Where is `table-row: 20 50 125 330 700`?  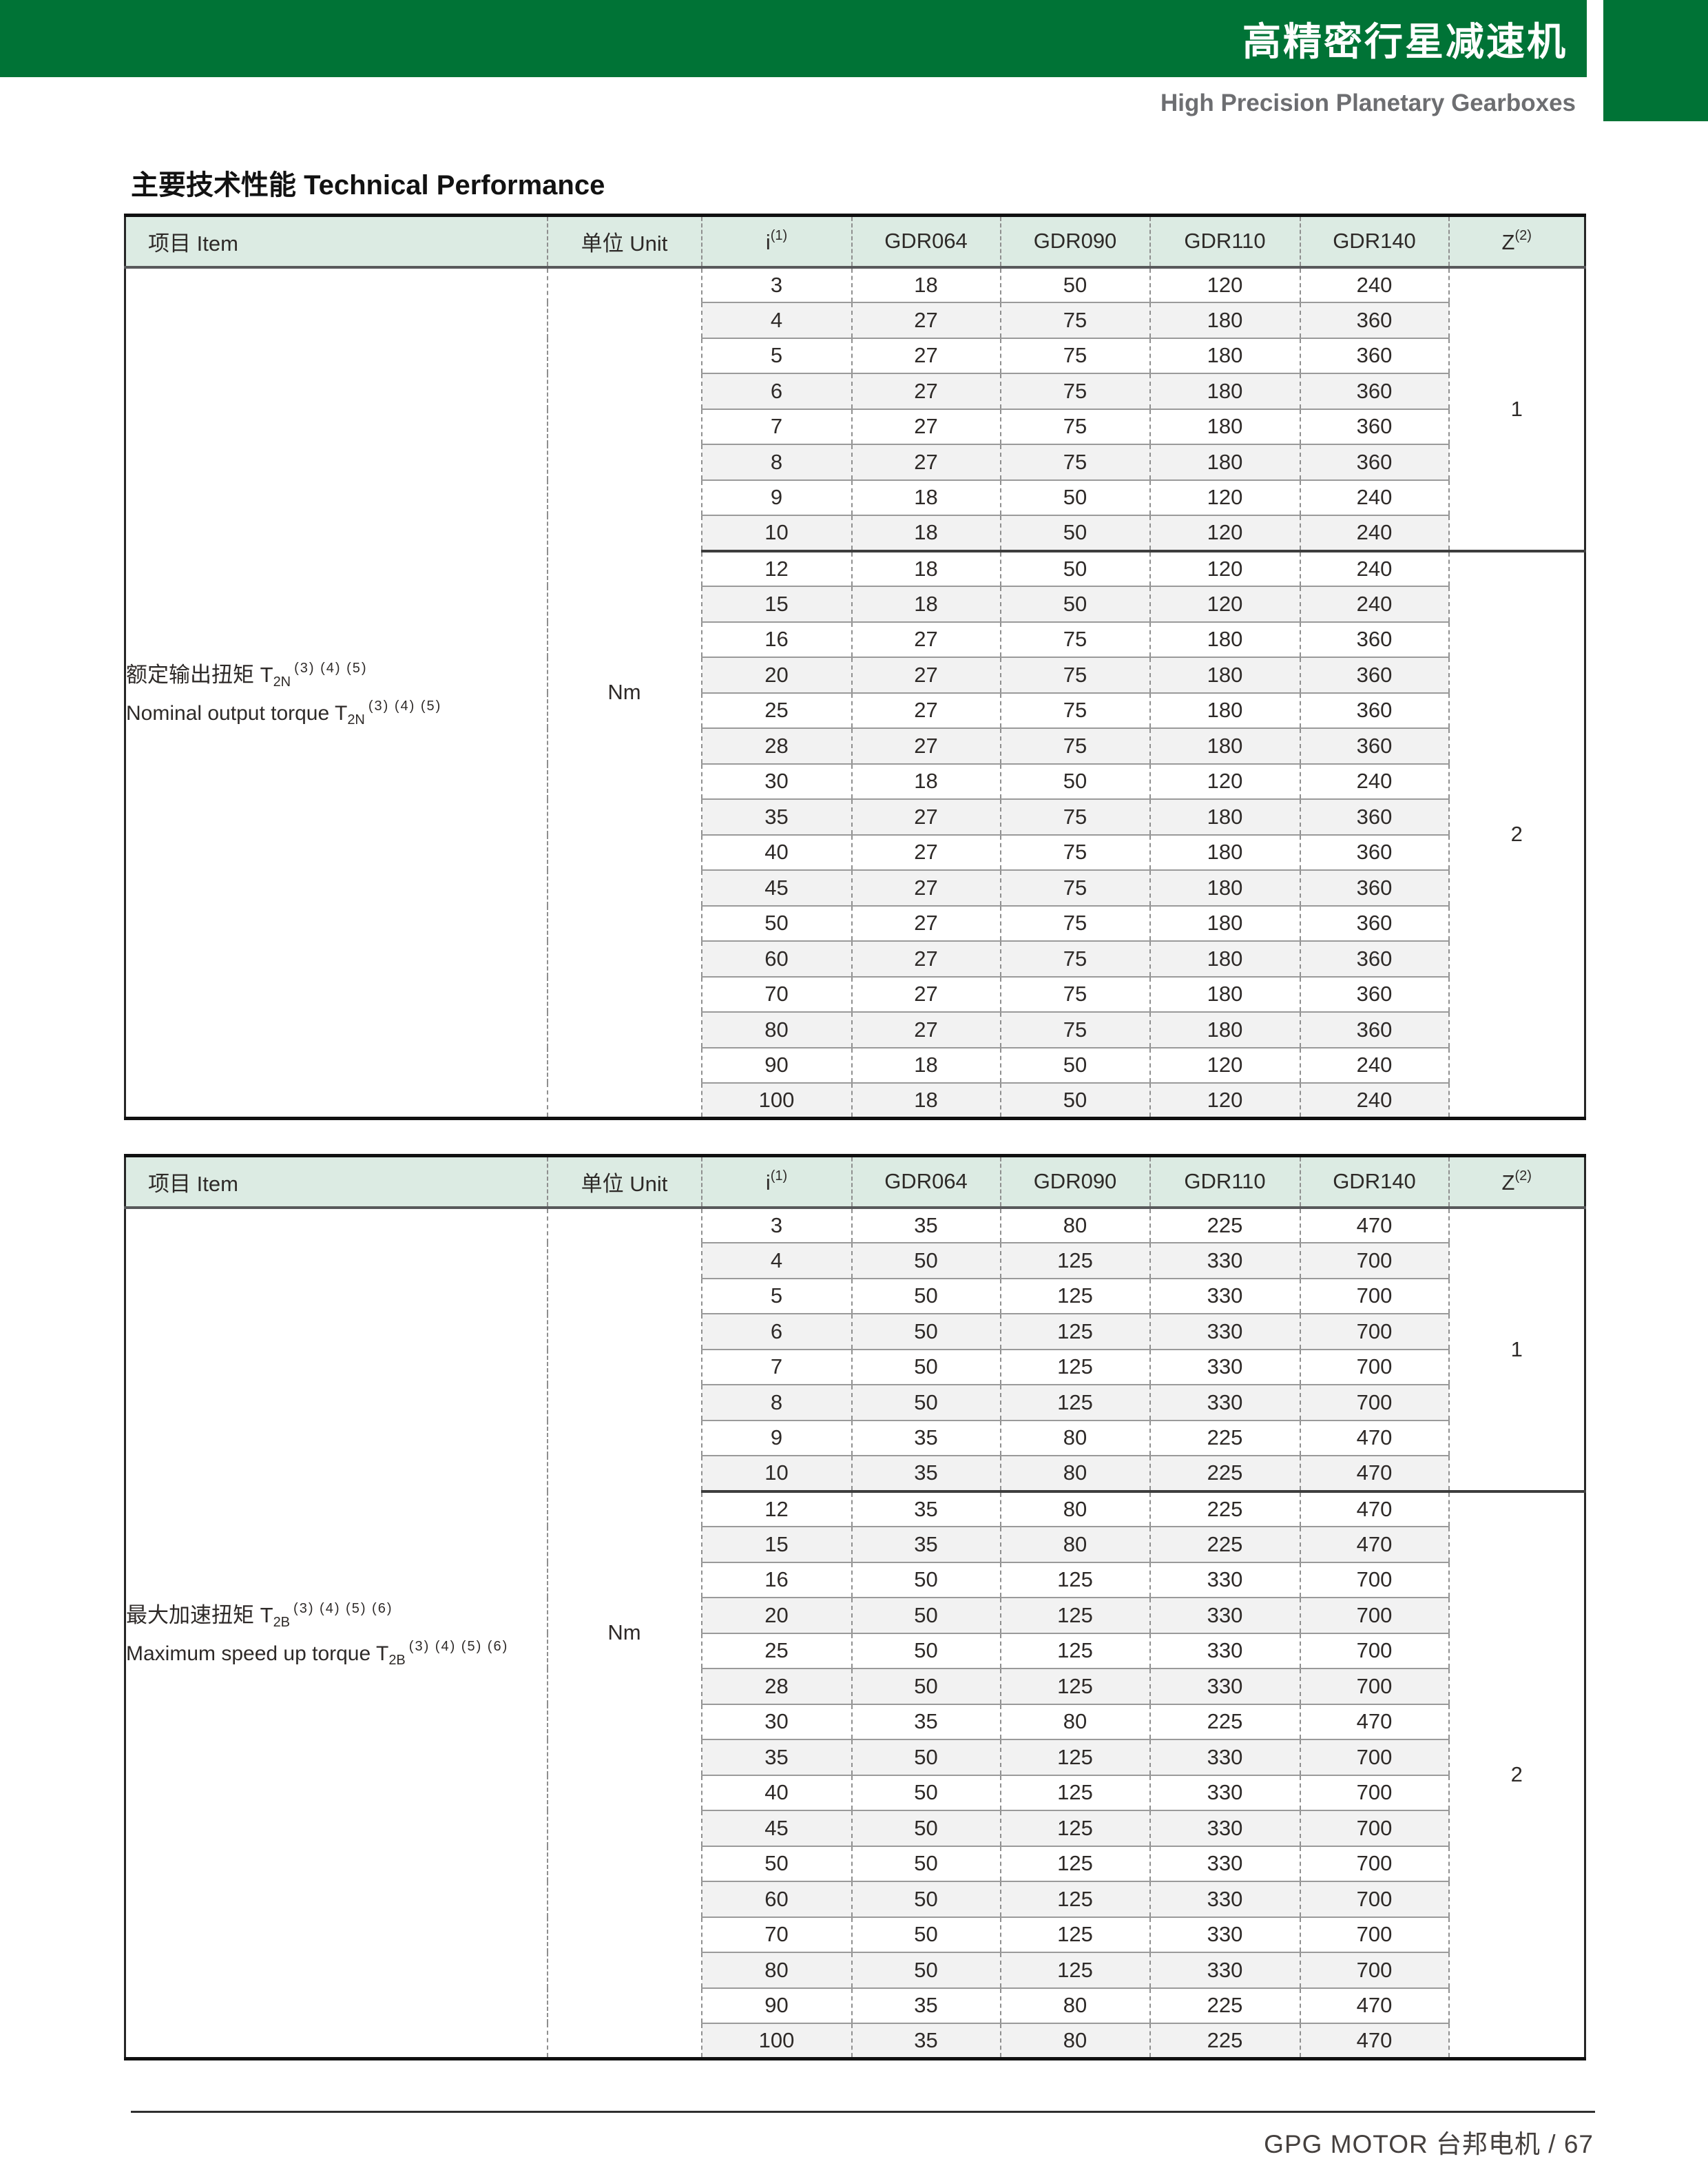
table-row: 20 50 125 330 700 is located at coordinates (855, 1615).